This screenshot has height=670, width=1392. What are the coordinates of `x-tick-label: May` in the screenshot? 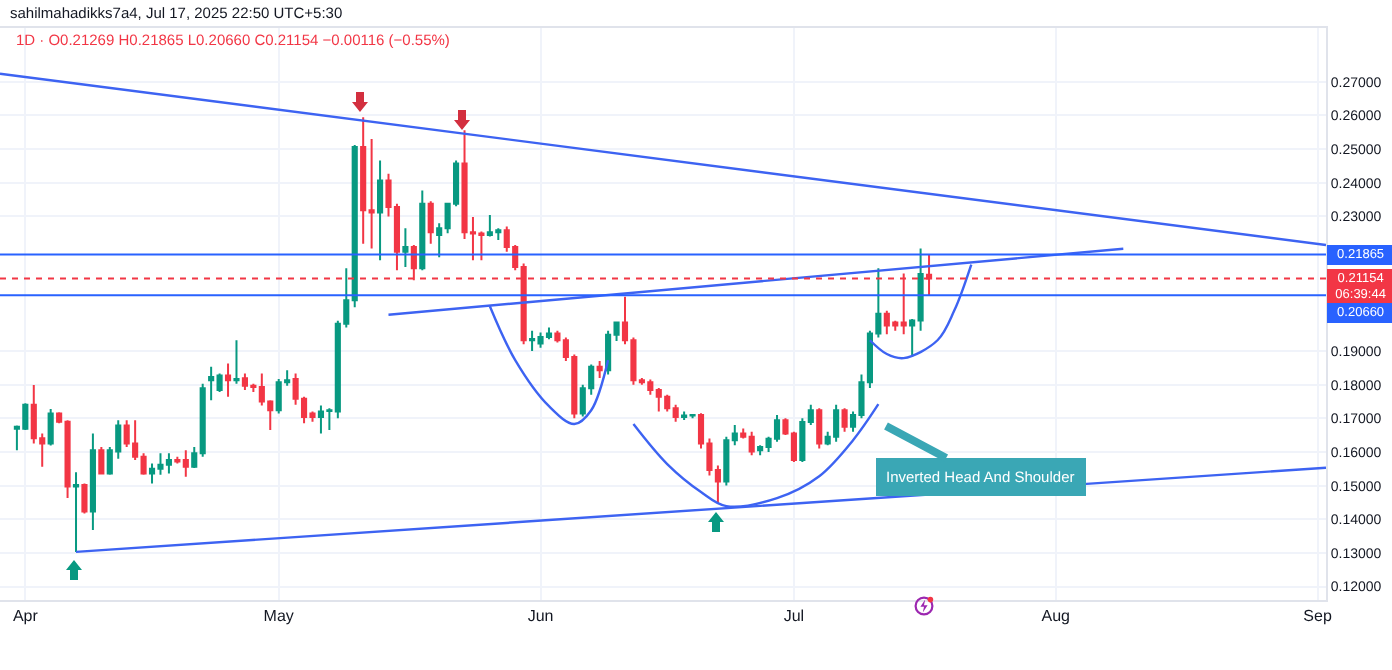 It's located at (278, 616).